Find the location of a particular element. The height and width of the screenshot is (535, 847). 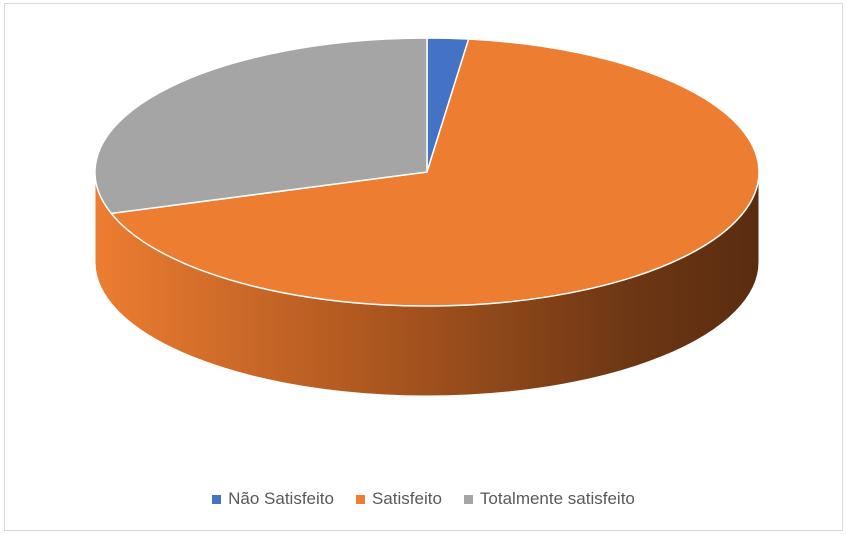

legend-swatch-totalmente-satisfeito is located at coordinates (468, 499).